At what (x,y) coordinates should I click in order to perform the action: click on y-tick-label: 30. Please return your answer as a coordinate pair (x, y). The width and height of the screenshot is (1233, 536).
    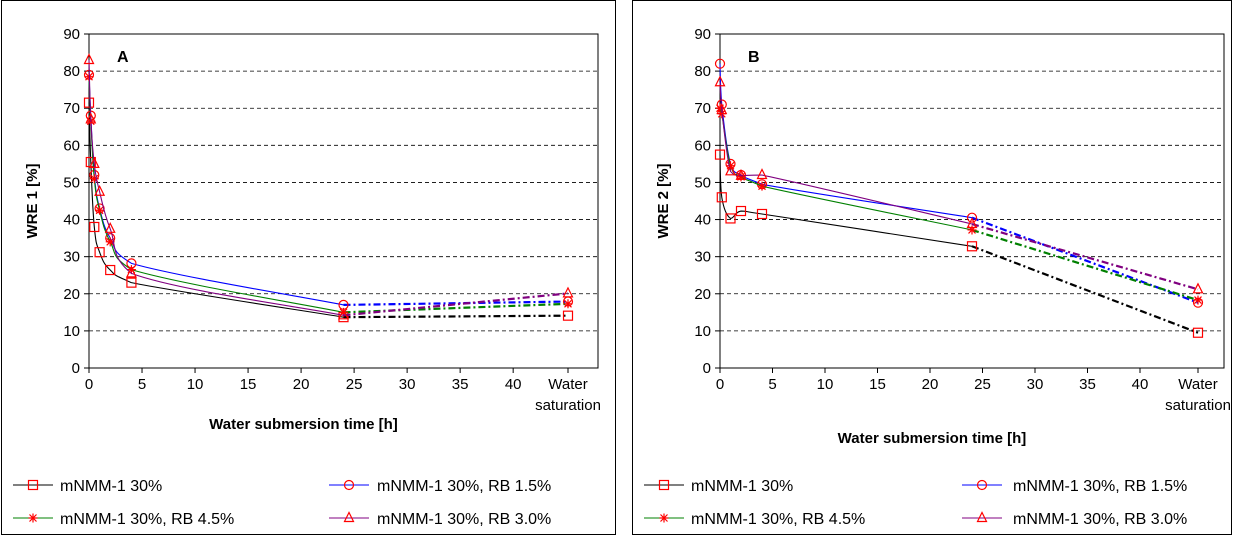
    Looking at the image, I should click on (71, 257).